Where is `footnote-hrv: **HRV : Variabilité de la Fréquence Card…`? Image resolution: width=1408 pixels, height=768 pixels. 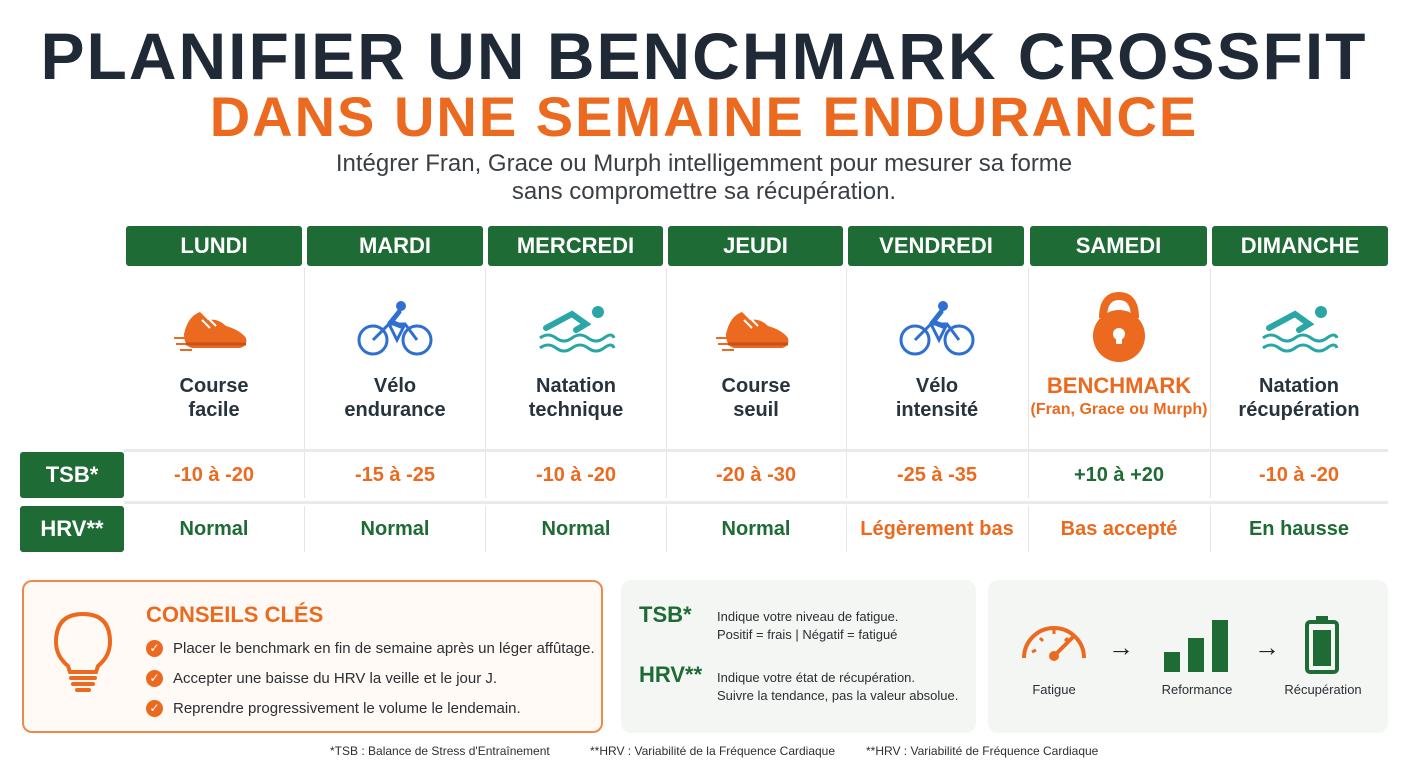
footnote-hrv: **HRV : Variabilité de la Fréquence Card… is located at coordinates (713, 751).